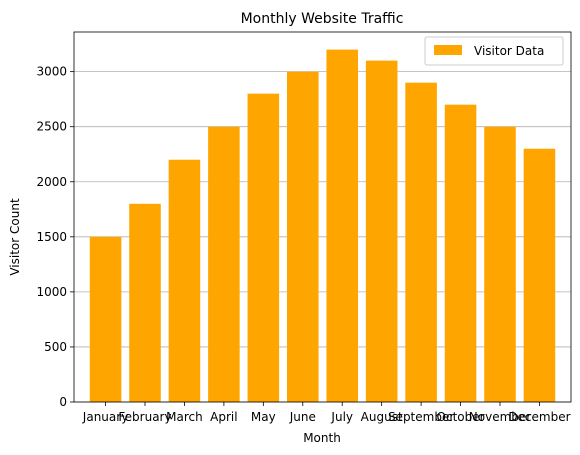 Image resolution: width=580 pixels, height=455 pixels. I want to click on y-tick-label: 2000, so click(51, 182).